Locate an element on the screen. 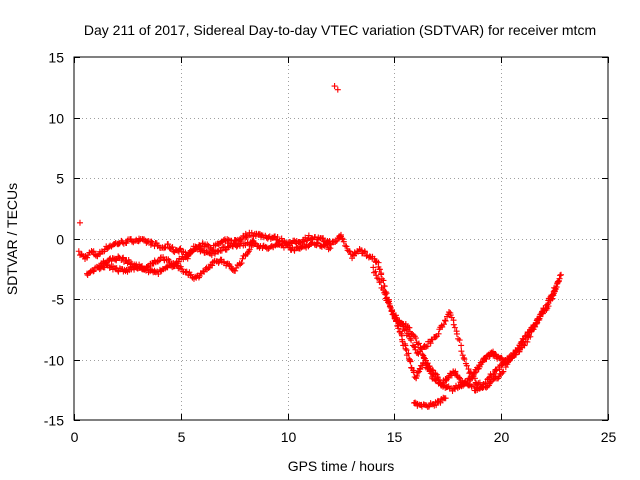  x-tick-label: 20 is located at coordinates (502, 437).